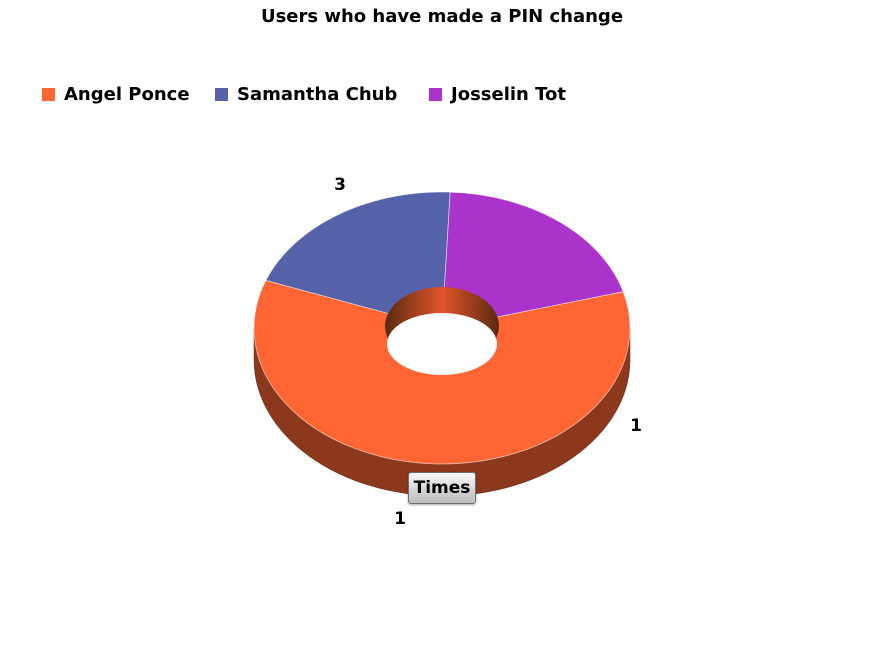  Describe the element at coordinates (127, 94) in the screenshot. I see `legend-label-angel-ponce: Angel Ponce` at that location.